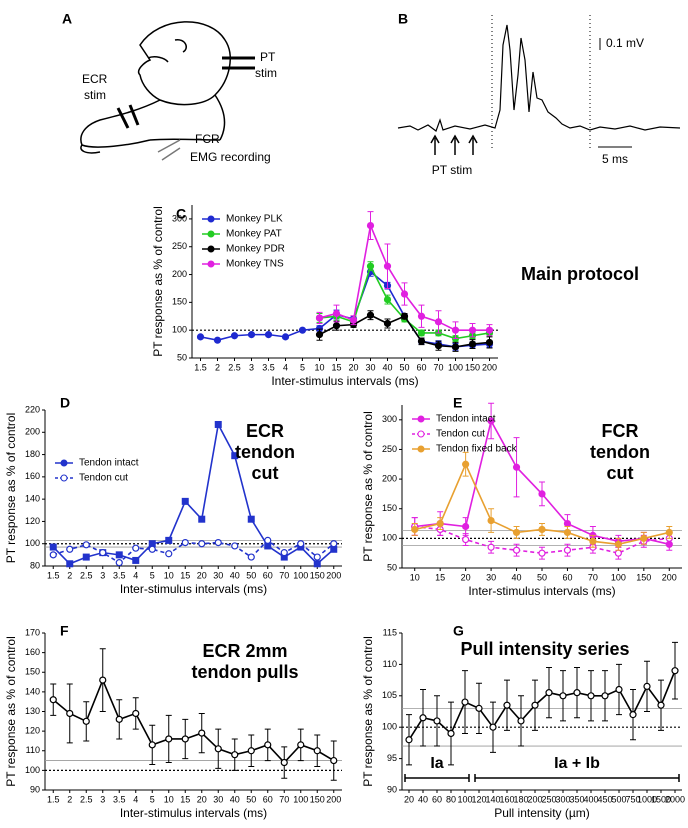 The width and height of the screenshot is (688, 828). I want to click on x-tick-label: 300, so click(562, 799).